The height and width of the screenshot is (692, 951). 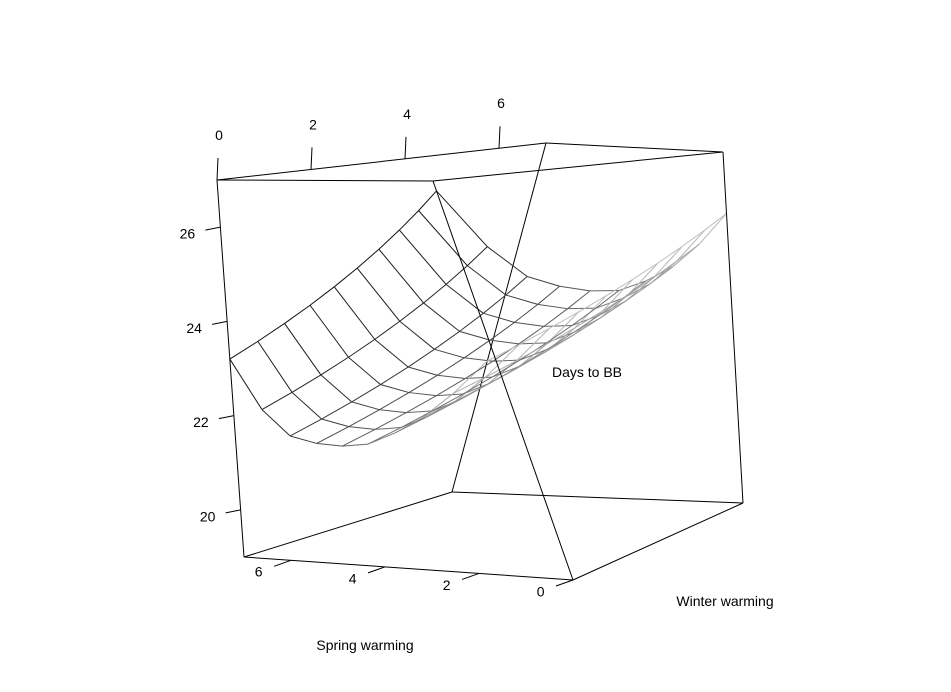 I want to click on z-axis-label: Days to BB, so click(x=587, y=372).